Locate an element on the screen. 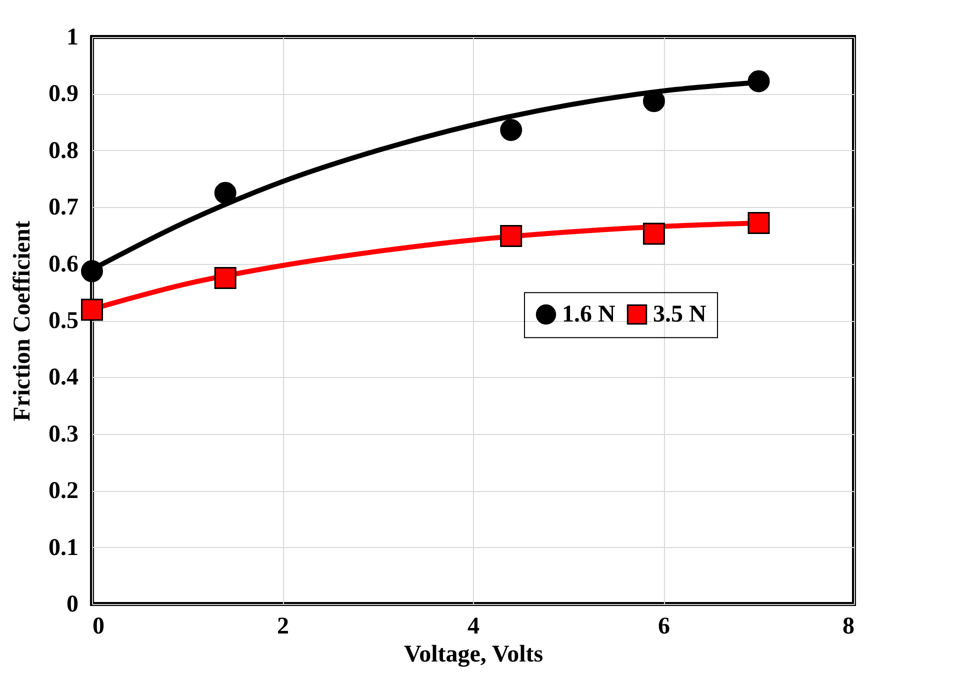 The image size is (965, 687). y-tick-label: 0.8 is located at coordinates (63, 151).